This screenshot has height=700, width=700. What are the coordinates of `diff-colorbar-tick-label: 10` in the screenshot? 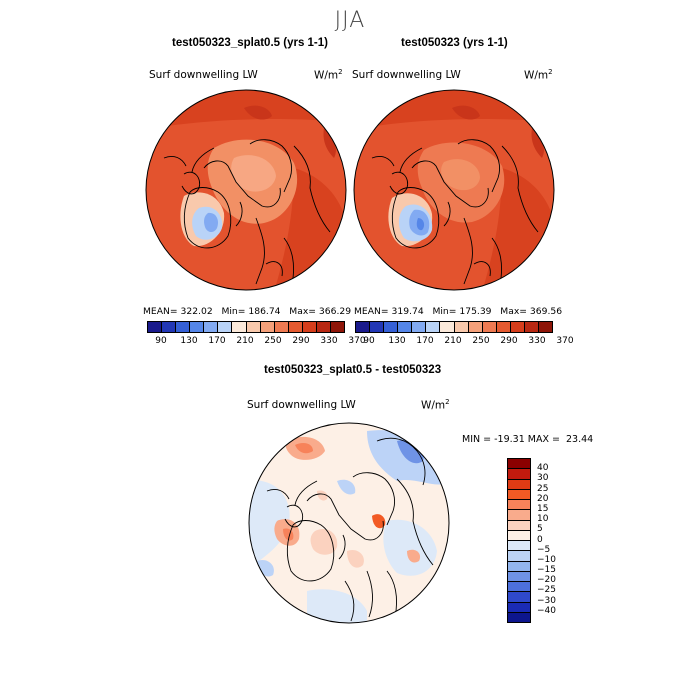 It's located at (543, 519).